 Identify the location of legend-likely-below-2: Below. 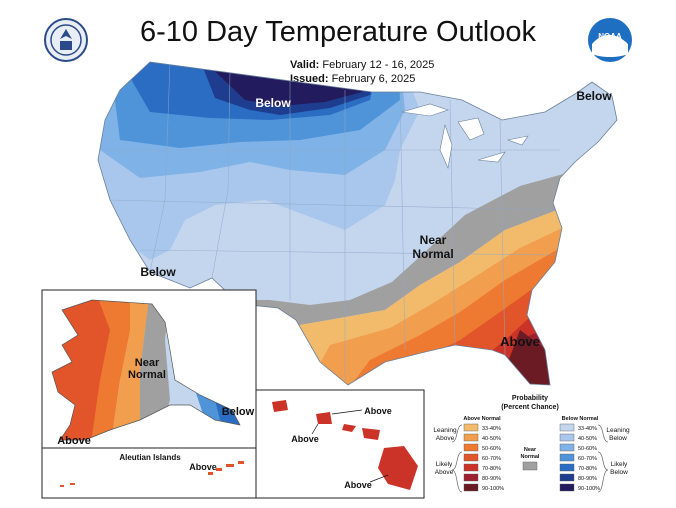
(619, 472).